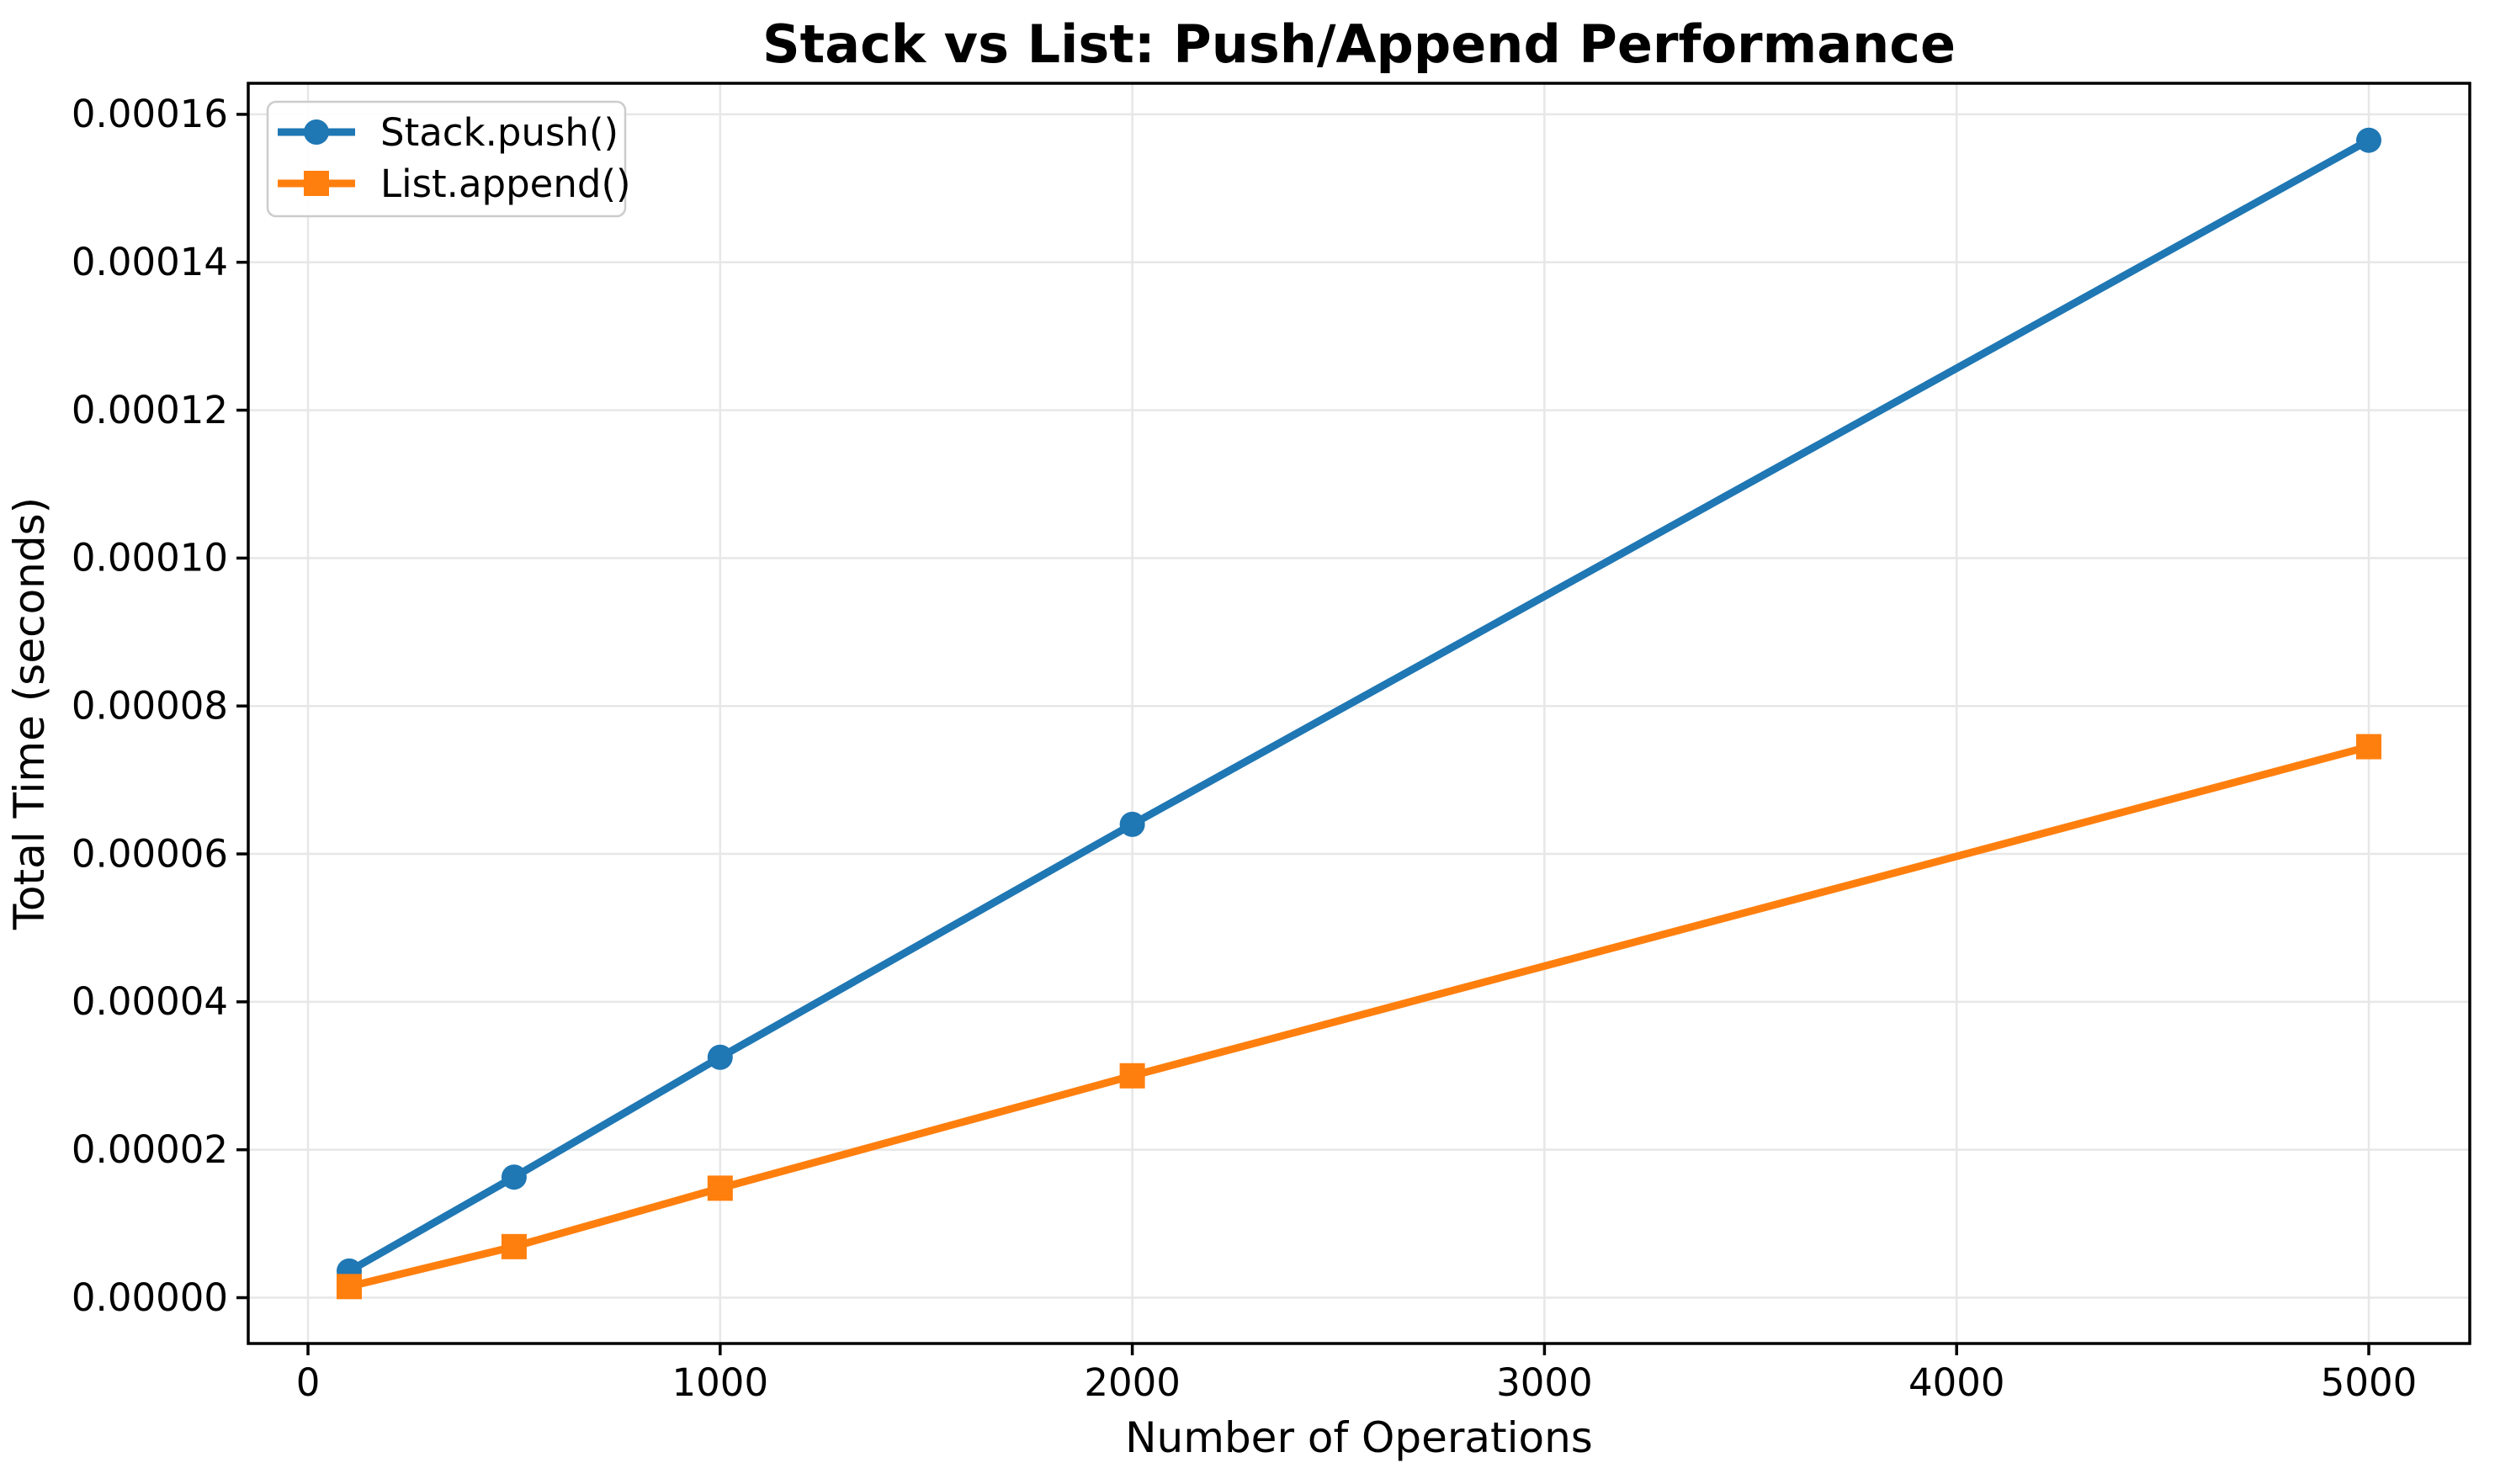  I want to click on x-tick-label: 2000, so click(1132, 1382).